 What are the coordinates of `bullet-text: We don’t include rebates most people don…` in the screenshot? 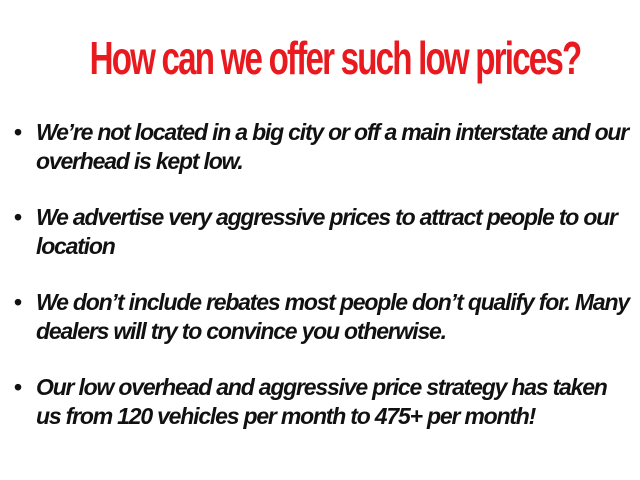 It's located at (333, 316).